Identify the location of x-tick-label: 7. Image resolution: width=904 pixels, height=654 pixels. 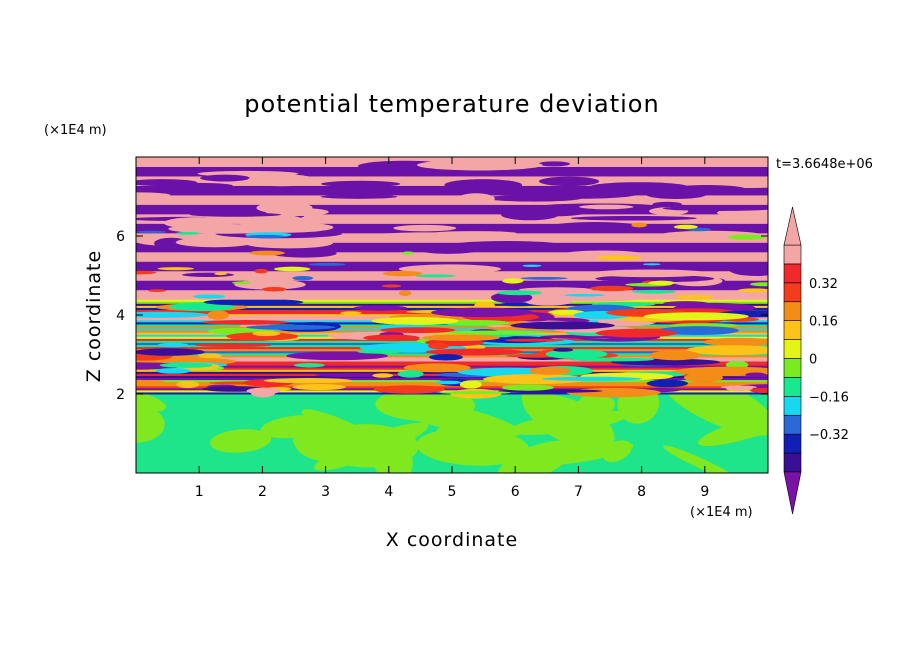
(578, 492).